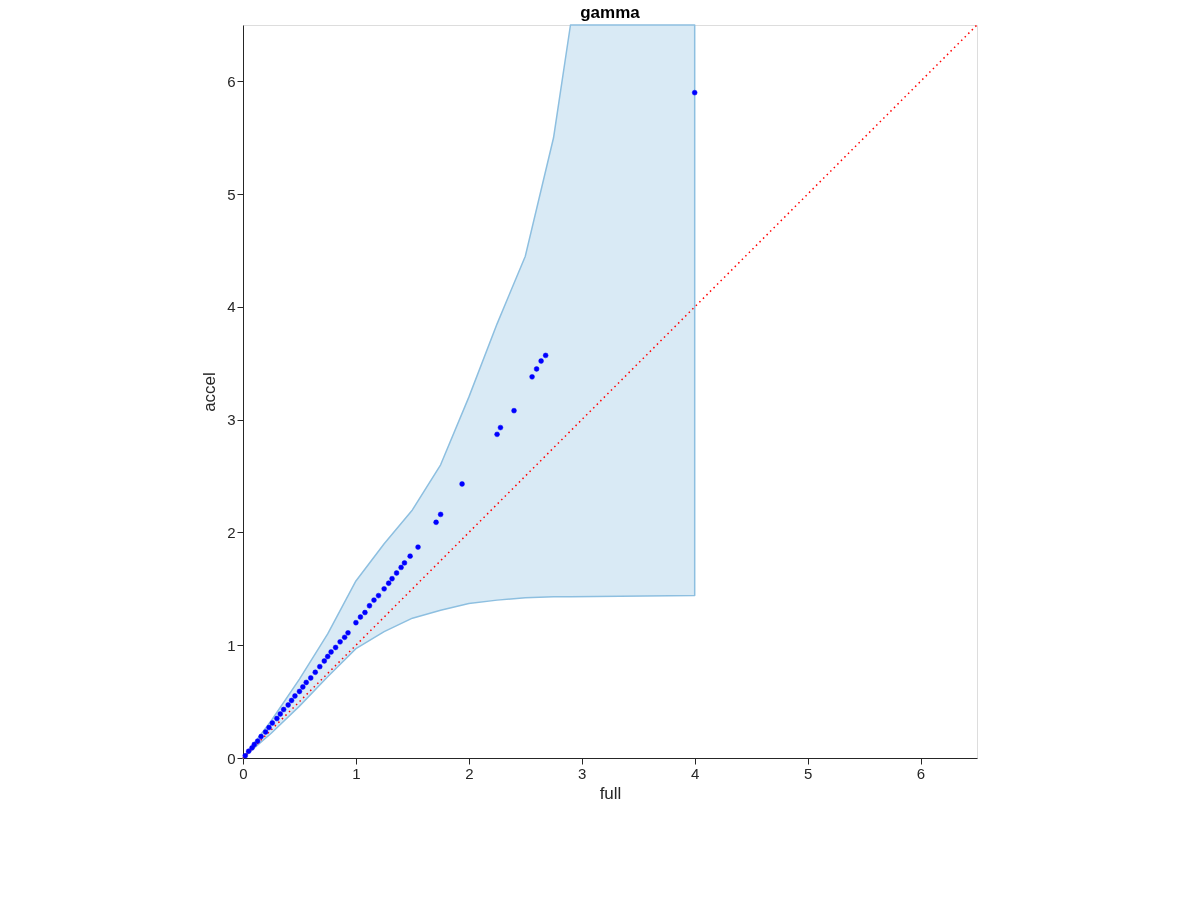 The height and width of the screenshot is (900, 1200). Describe the element at coordinates (695, 773) in the screenshot. I see `x-tick-label: 4` at that location.